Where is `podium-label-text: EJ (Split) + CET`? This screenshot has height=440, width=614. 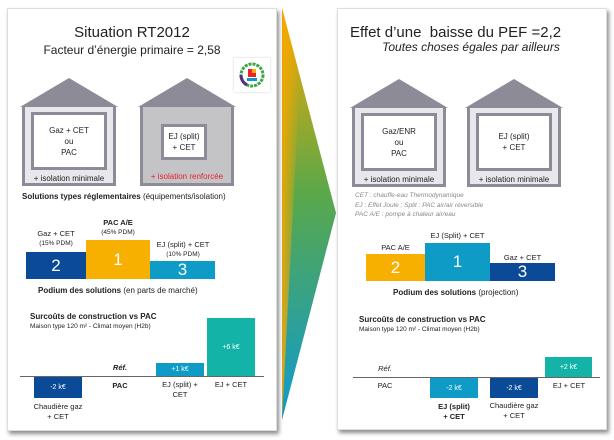
podium-label-text: EJ (Split) + CET is located at coordinates (457, 235).